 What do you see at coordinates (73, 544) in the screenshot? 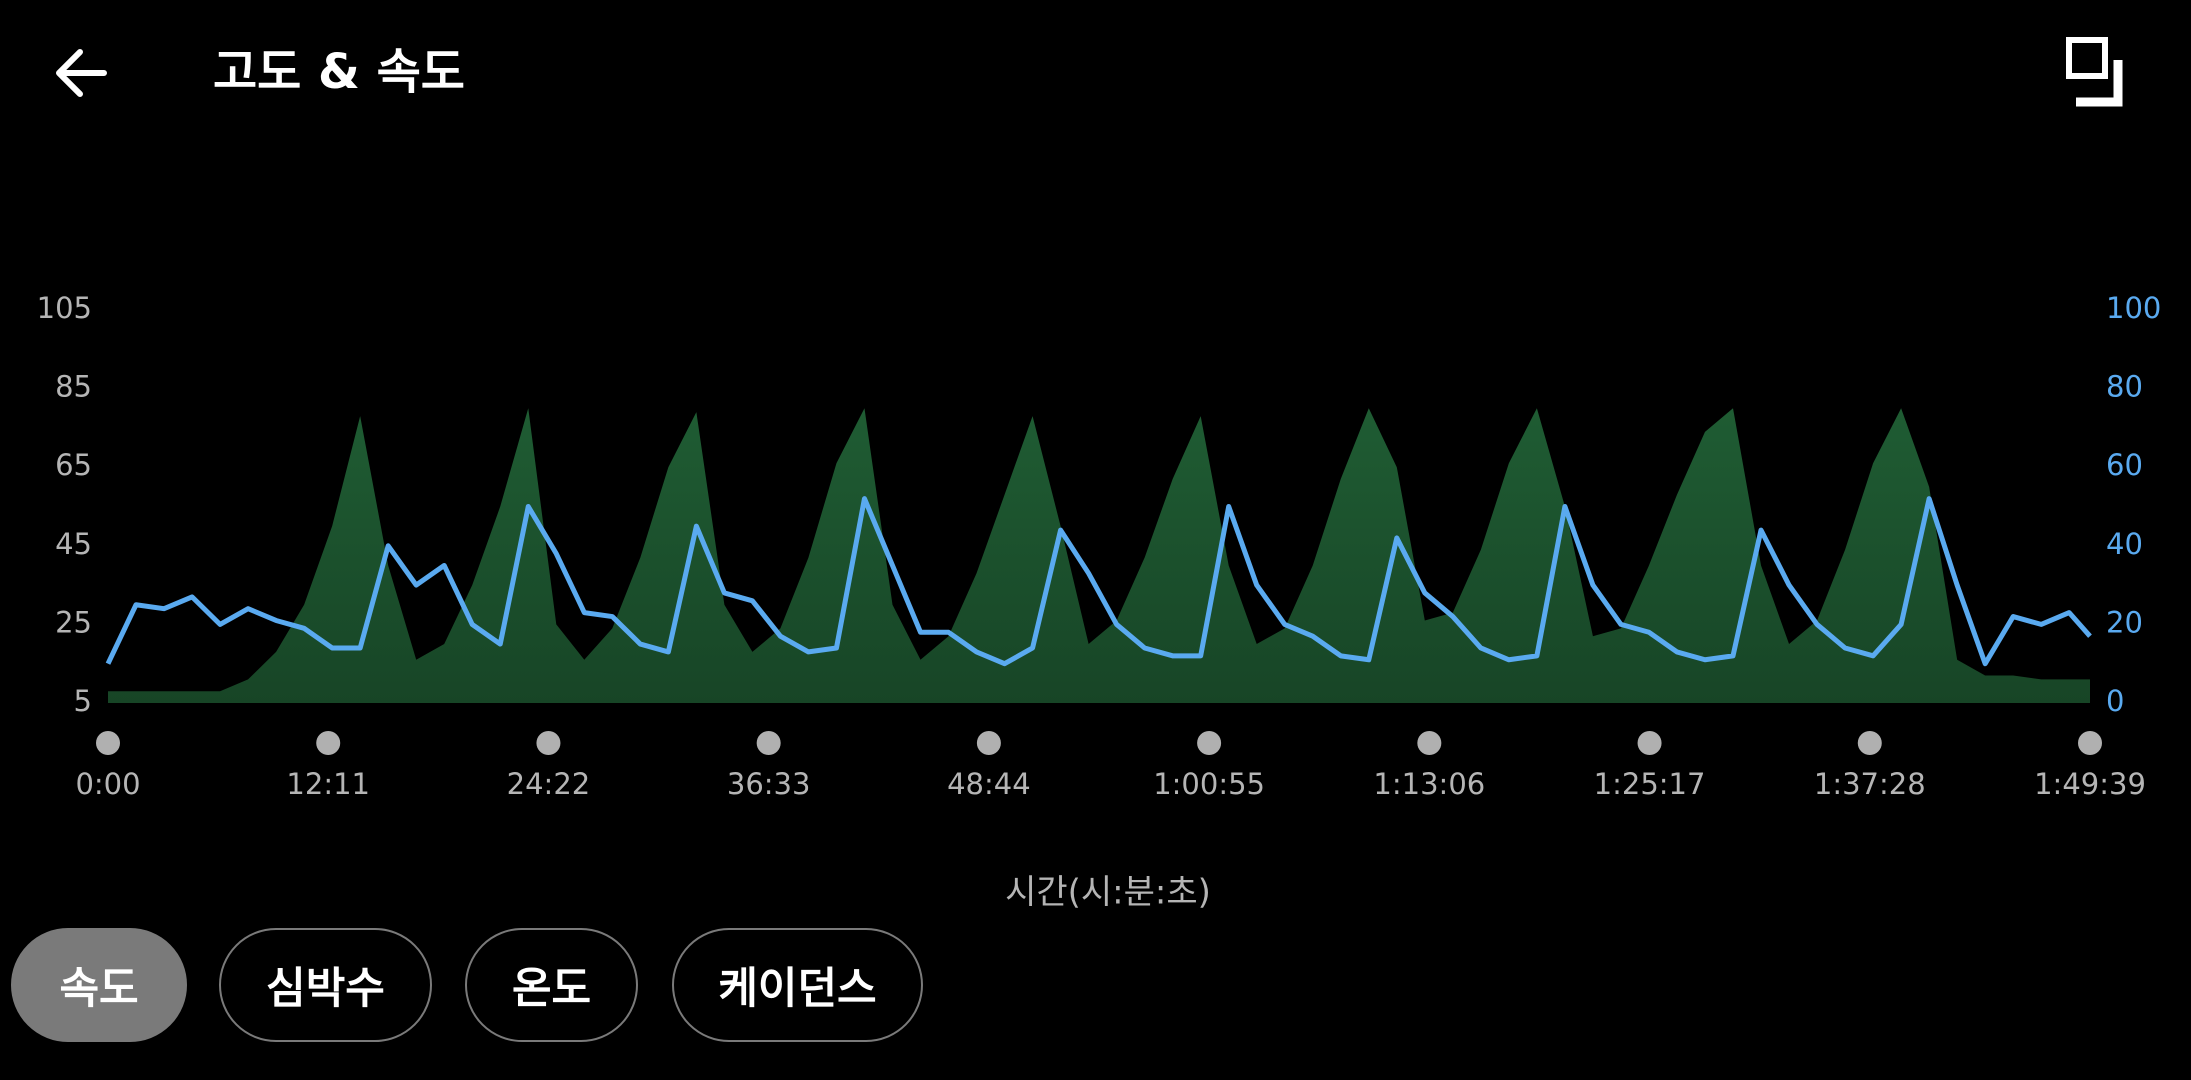
I see `y-tick-label: 45` at bounding box center [73, 544].